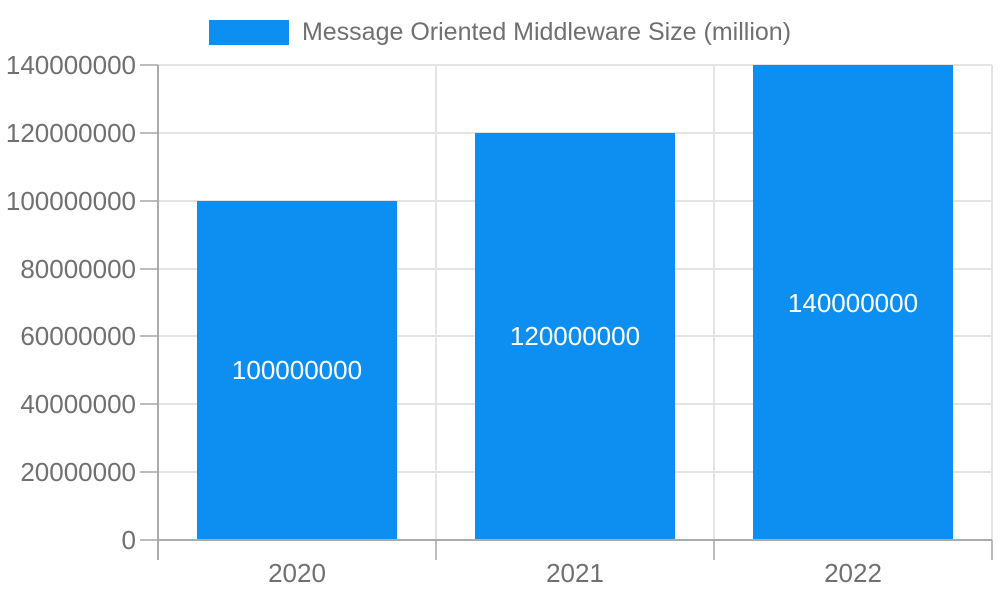  I want to click on y-axis-tick-label: 120000000, so click(70, 132).